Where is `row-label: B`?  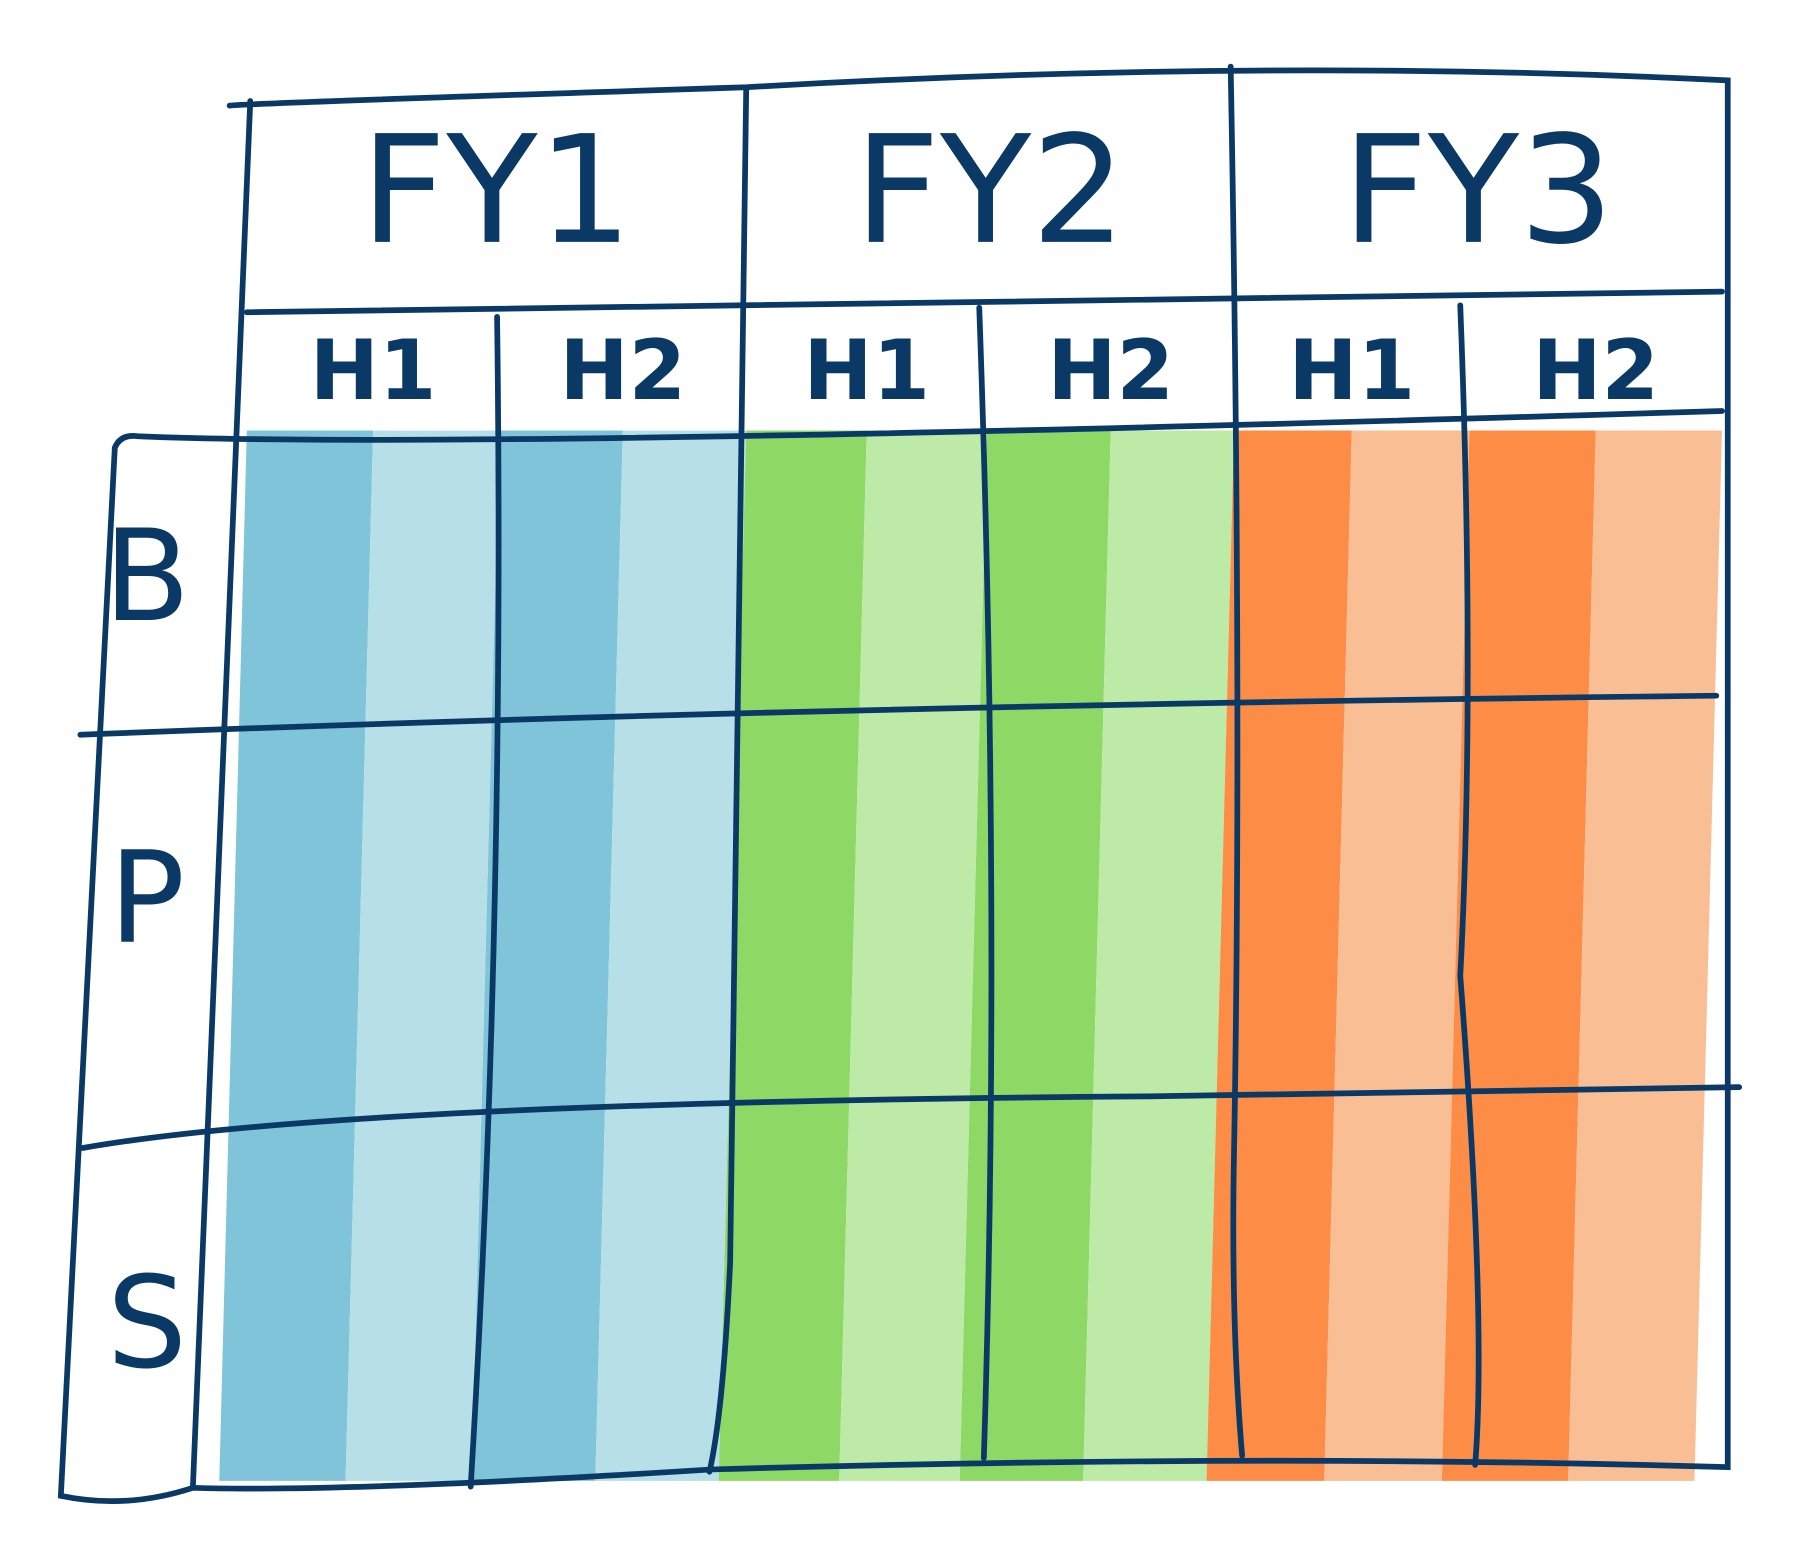
row-label: B is located at coordinates (147, 576).